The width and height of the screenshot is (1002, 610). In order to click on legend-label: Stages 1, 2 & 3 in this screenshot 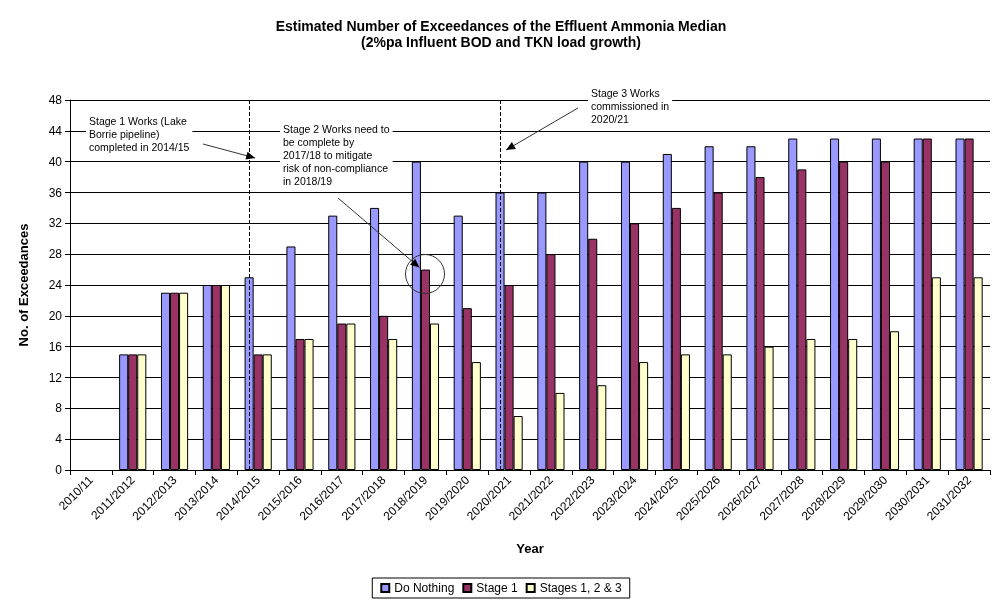, I will do `click(581, 588)`.